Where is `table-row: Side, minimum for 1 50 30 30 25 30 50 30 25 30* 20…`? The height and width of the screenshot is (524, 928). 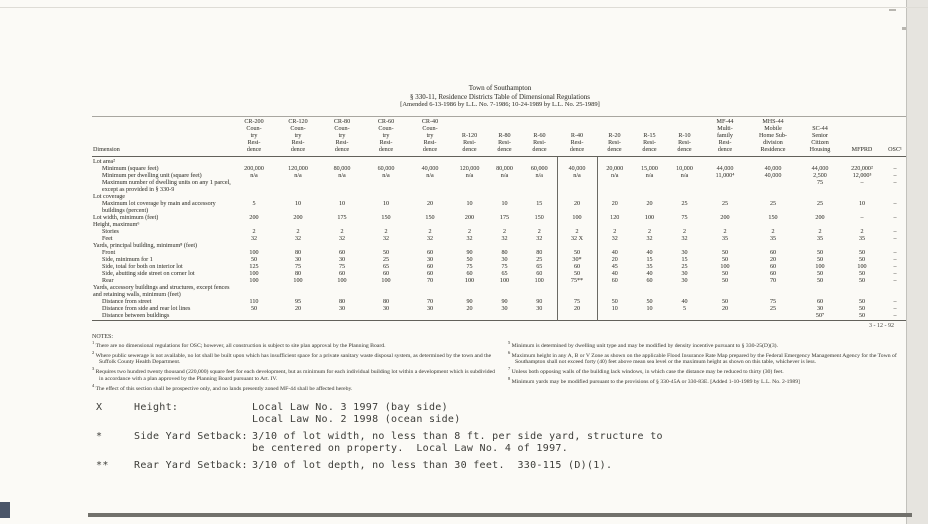
table-row: Side, minimum for 1 50 30 30 25 30 50 30 25 30* 20… is located at coordinates (500, 260).